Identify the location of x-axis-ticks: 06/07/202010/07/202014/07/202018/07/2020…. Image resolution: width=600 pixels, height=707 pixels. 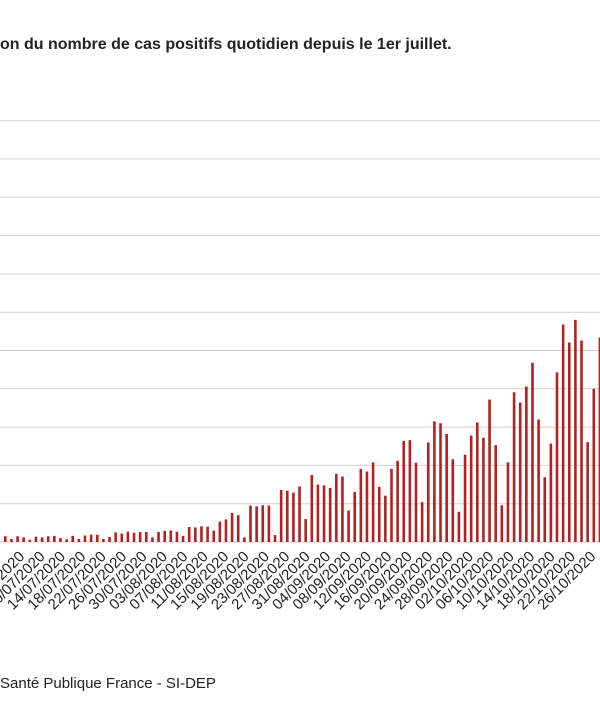
(299, 580).